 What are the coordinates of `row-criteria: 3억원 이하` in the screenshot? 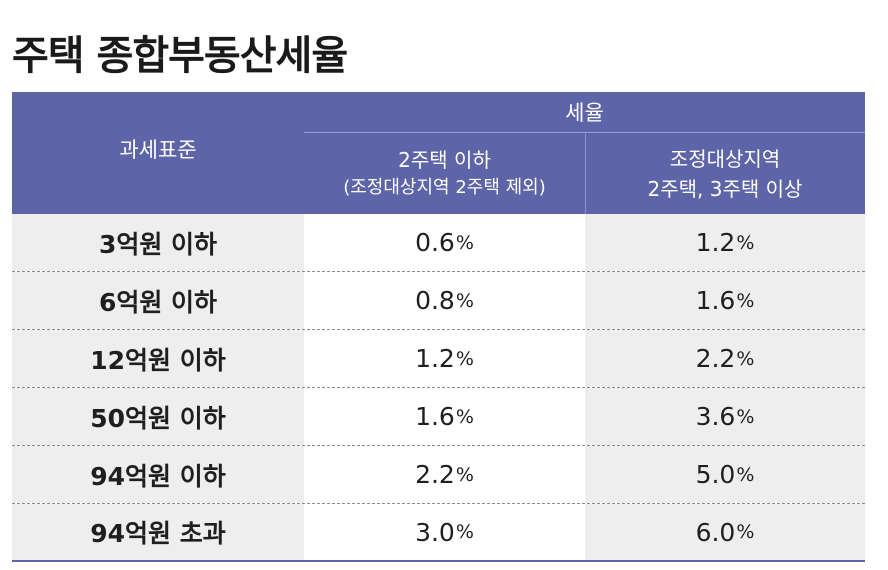 It's located at (158, 242).